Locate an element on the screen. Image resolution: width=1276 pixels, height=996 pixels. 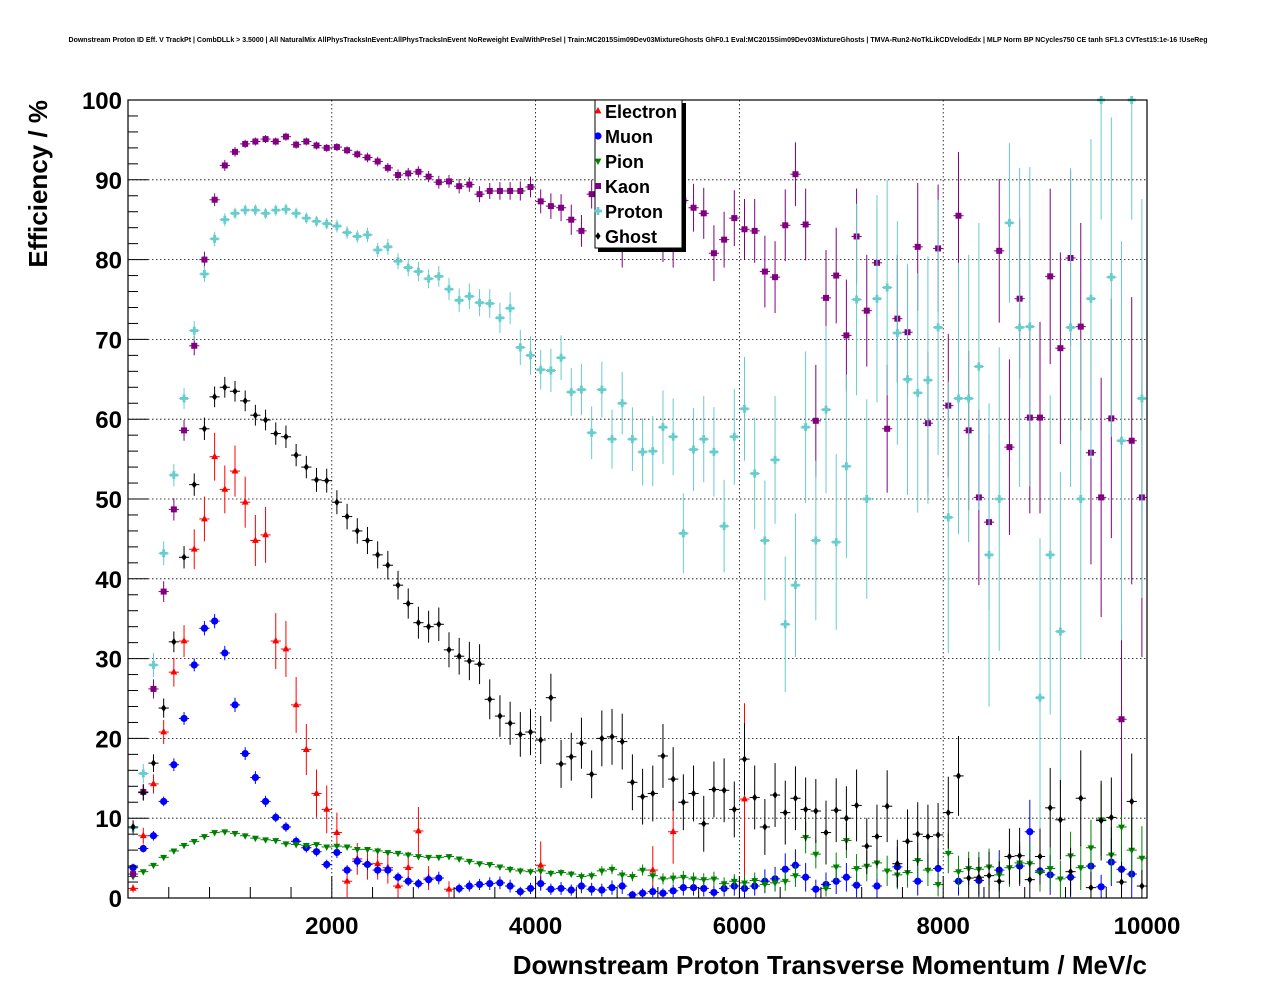
y-tick-label: 60 is located at coordinates (108, 420).